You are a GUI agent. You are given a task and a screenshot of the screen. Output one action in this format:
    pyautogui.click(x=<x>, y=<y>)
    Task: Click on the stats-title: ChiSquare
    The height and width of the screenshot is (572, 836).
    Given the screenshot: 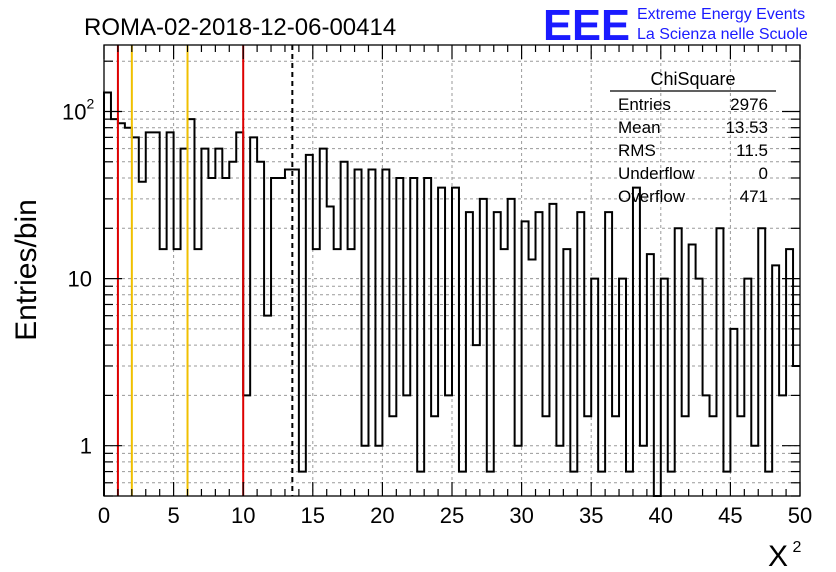 What is the action you would take?
    pyautogui.click(x=692, y=79)
    